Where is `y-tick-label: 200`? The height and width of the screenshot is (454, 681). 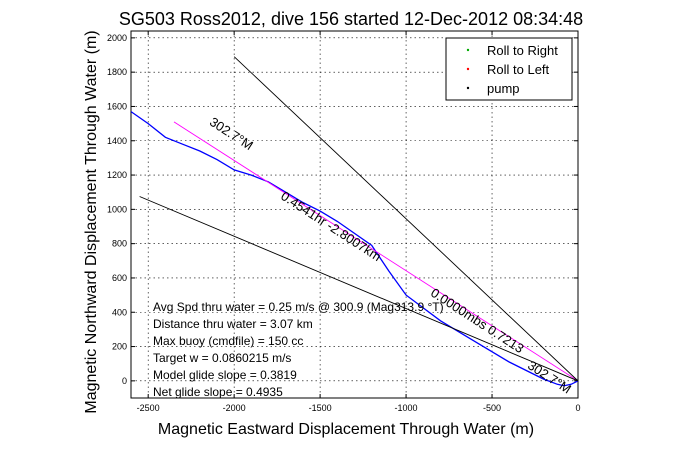 y-tick-label: 200 is located at coordinates (119, 347).